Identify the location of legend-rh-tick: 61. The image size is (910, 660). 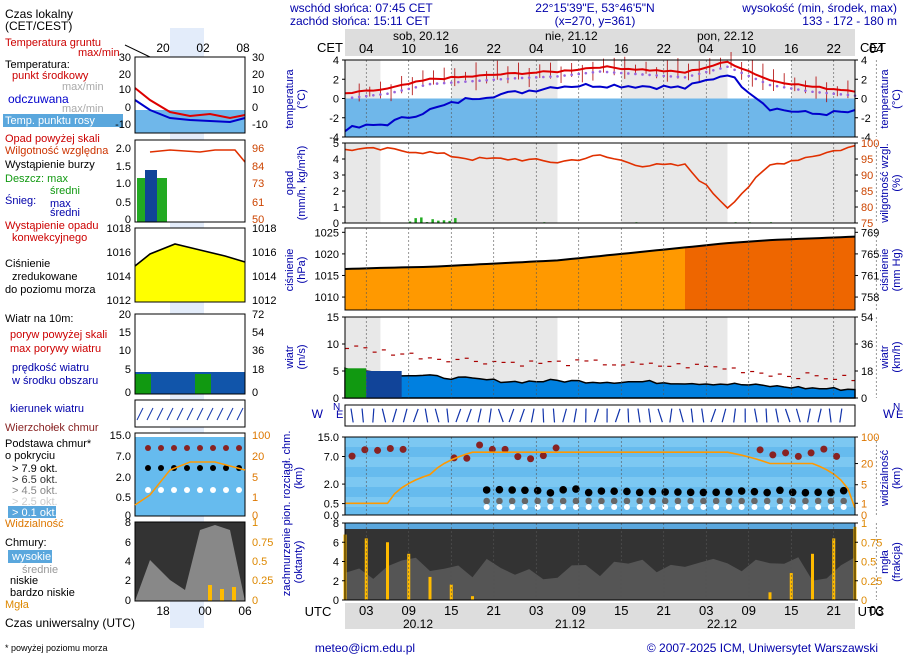
(258, 203).